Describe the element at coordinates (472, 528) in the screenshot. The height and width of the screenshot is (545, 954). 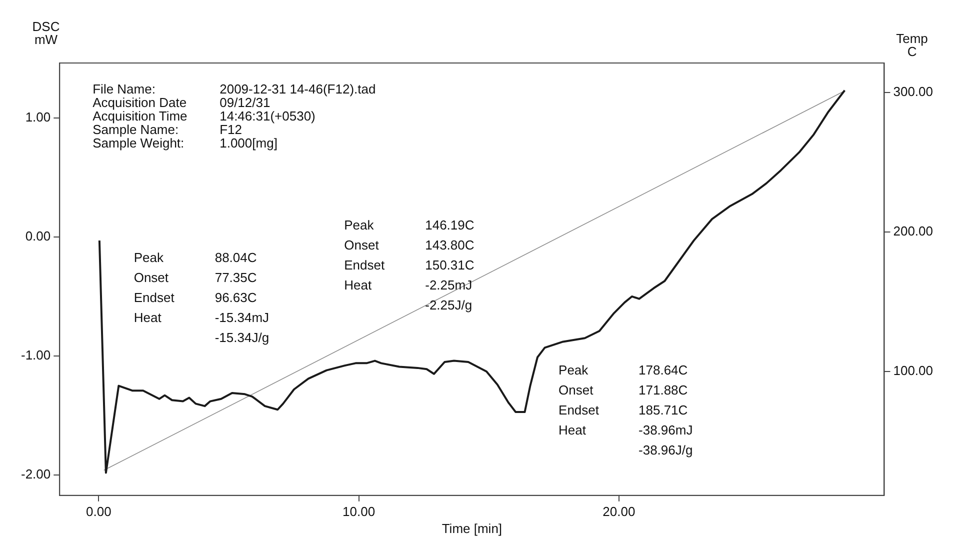
I see `x-axis-title: Time [min]` at that location.